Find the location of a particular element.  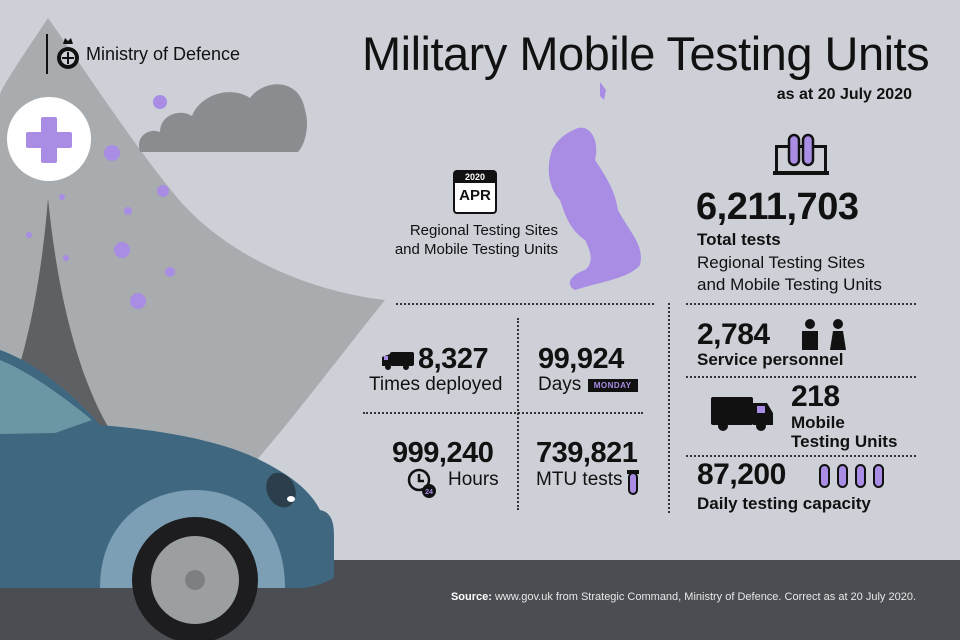

crest-icon is located at coordinates (68, 53).